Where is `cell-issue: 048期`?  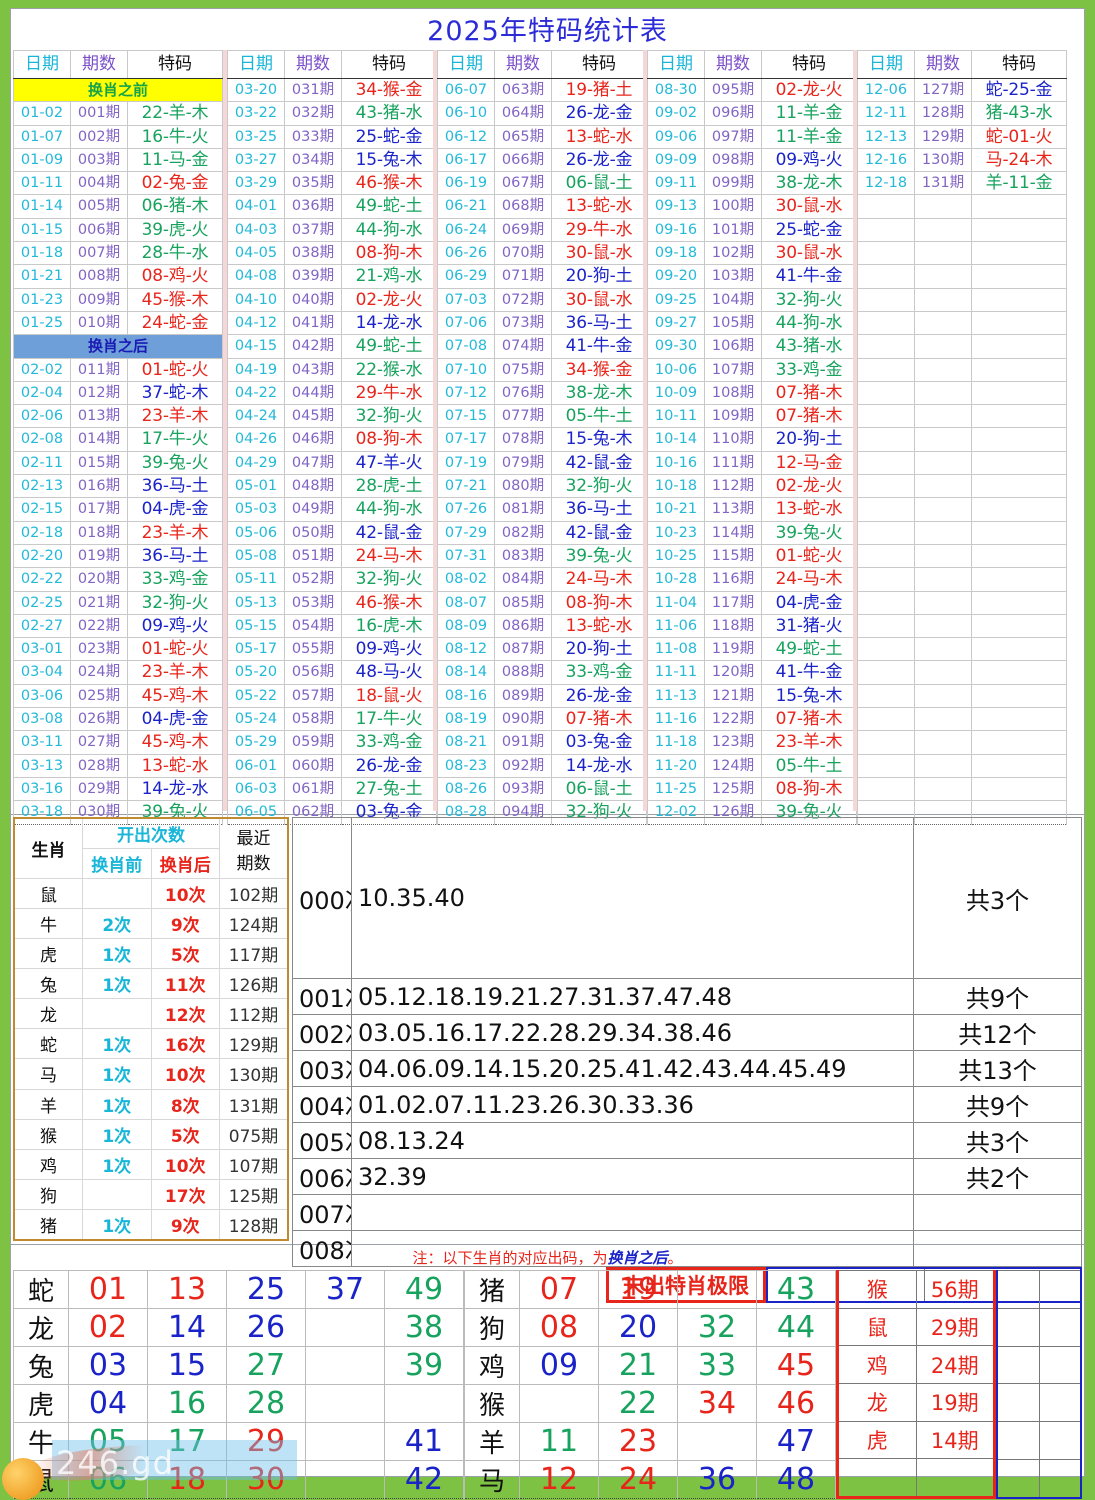
cell-issue: 048期 is located at coordinates (313, 486).